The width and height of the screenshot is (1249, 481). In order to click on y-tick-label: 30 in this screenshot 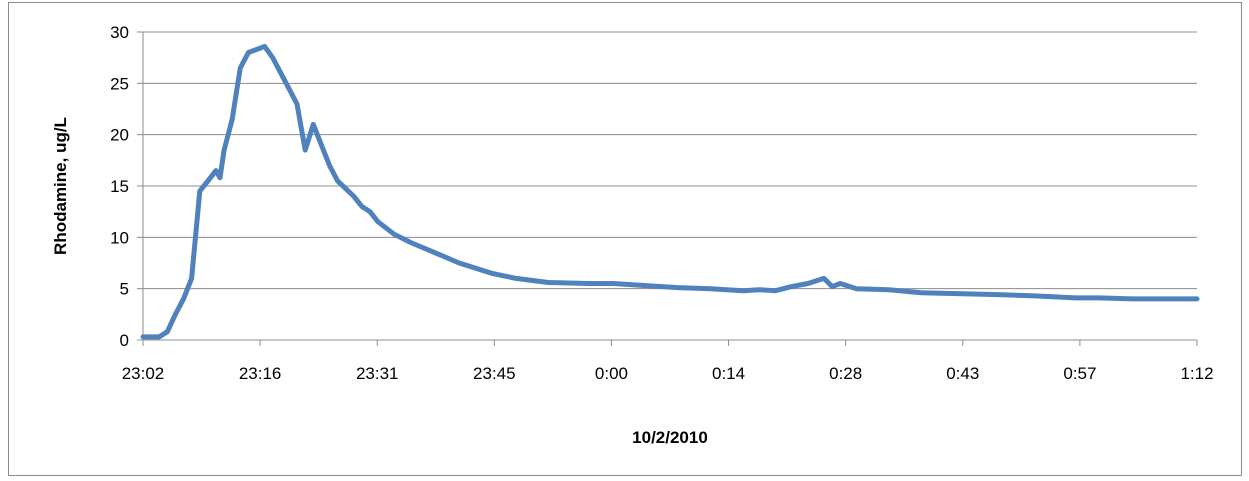, I will do `click(119, 32)`.